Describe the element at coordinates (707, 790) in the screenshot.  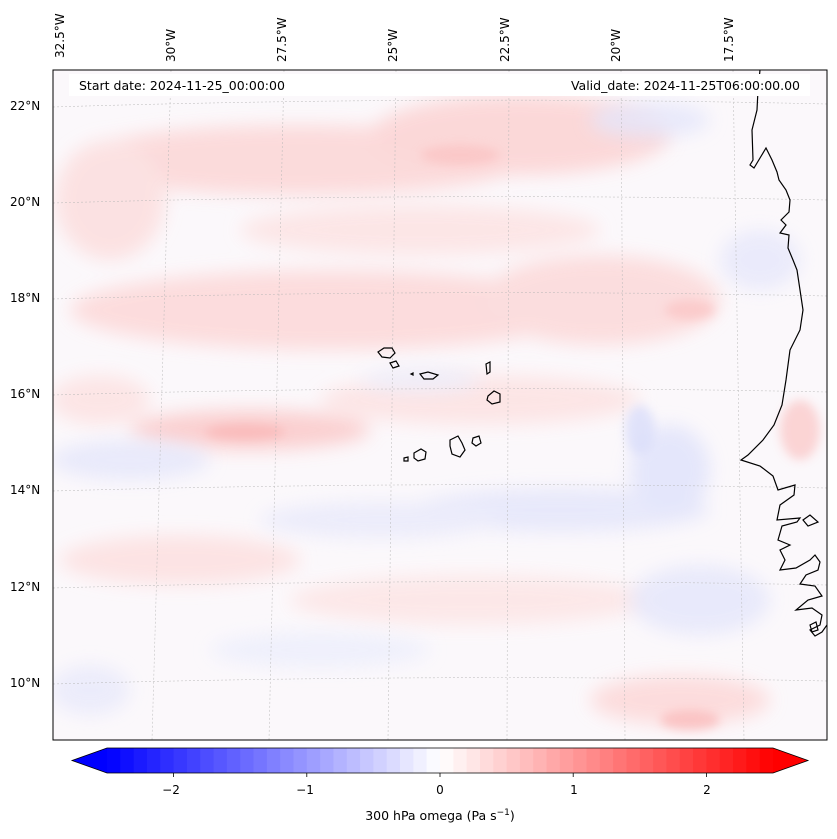
I see `colorbar-tick: 2` at that location.